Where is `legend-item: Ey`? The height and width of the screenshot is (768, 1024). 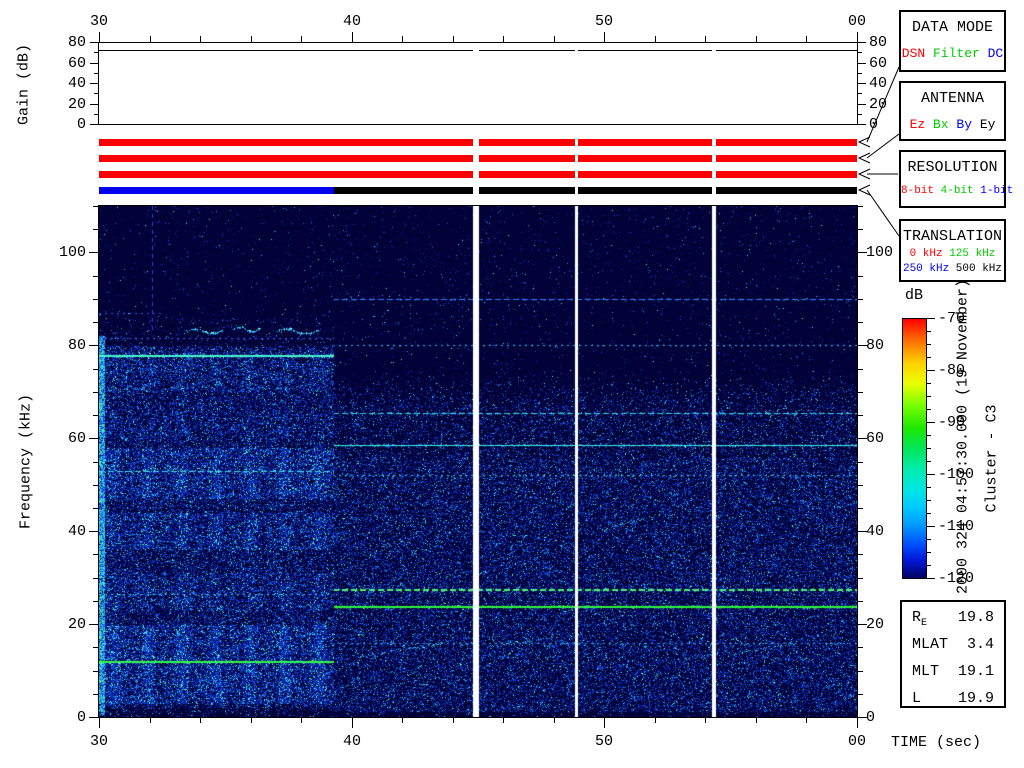
legend-item: Ey is located at coordinates (987, 124).